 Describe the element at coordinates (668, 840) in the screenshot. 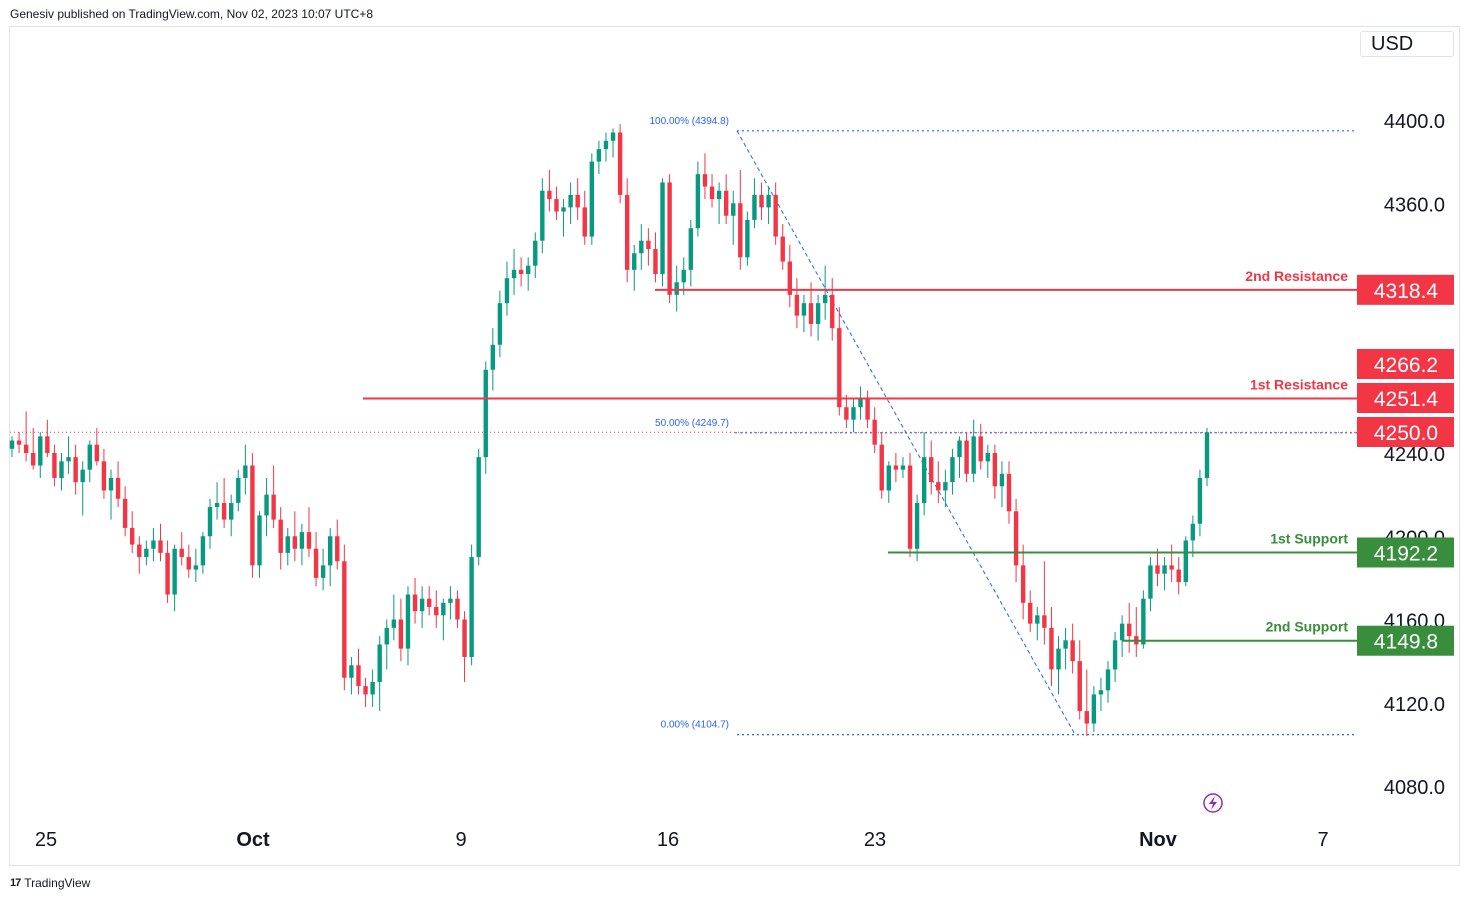

I see `x-tick-label: 16` at that location.